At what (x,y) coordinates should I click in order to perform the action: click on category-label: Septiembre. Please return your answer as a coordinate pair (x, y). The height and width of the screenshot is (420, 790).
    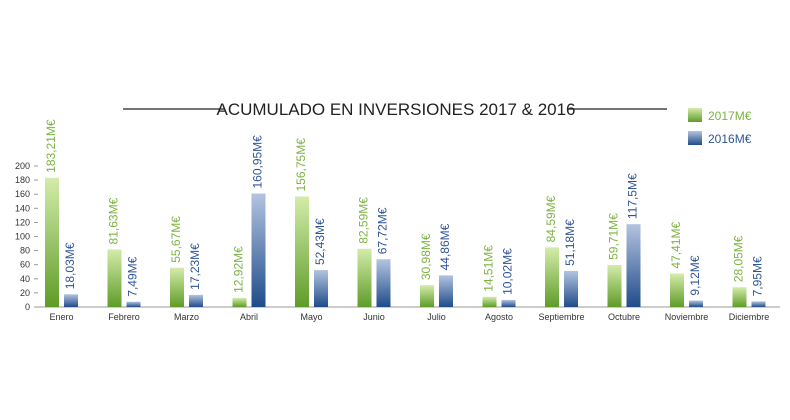
    Looking at the image, I should click on (561, 317).